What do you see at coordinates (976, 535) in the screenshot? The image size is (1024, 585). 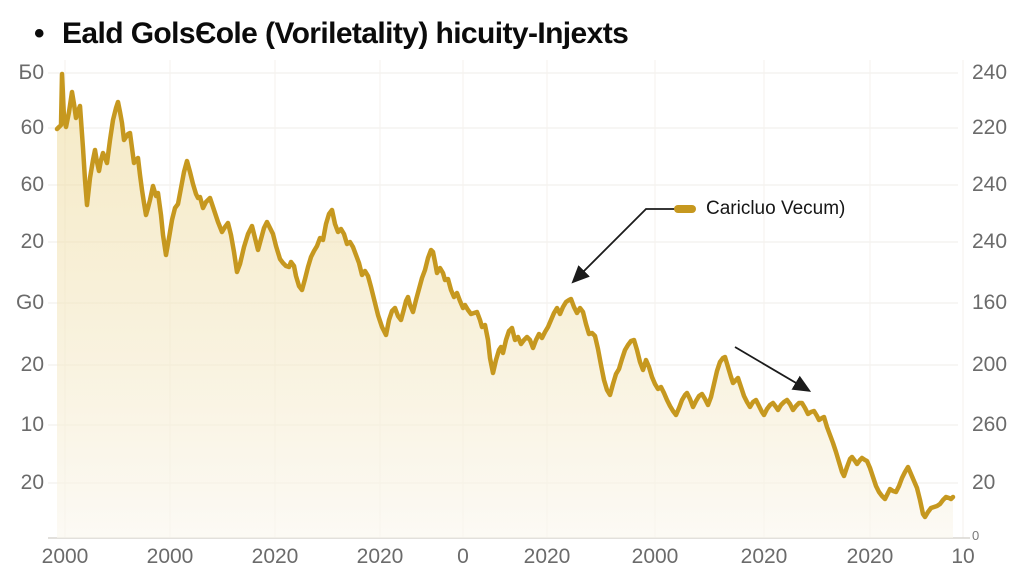 I see `mini-zero-label: 0` at bounding box center [976, 535].